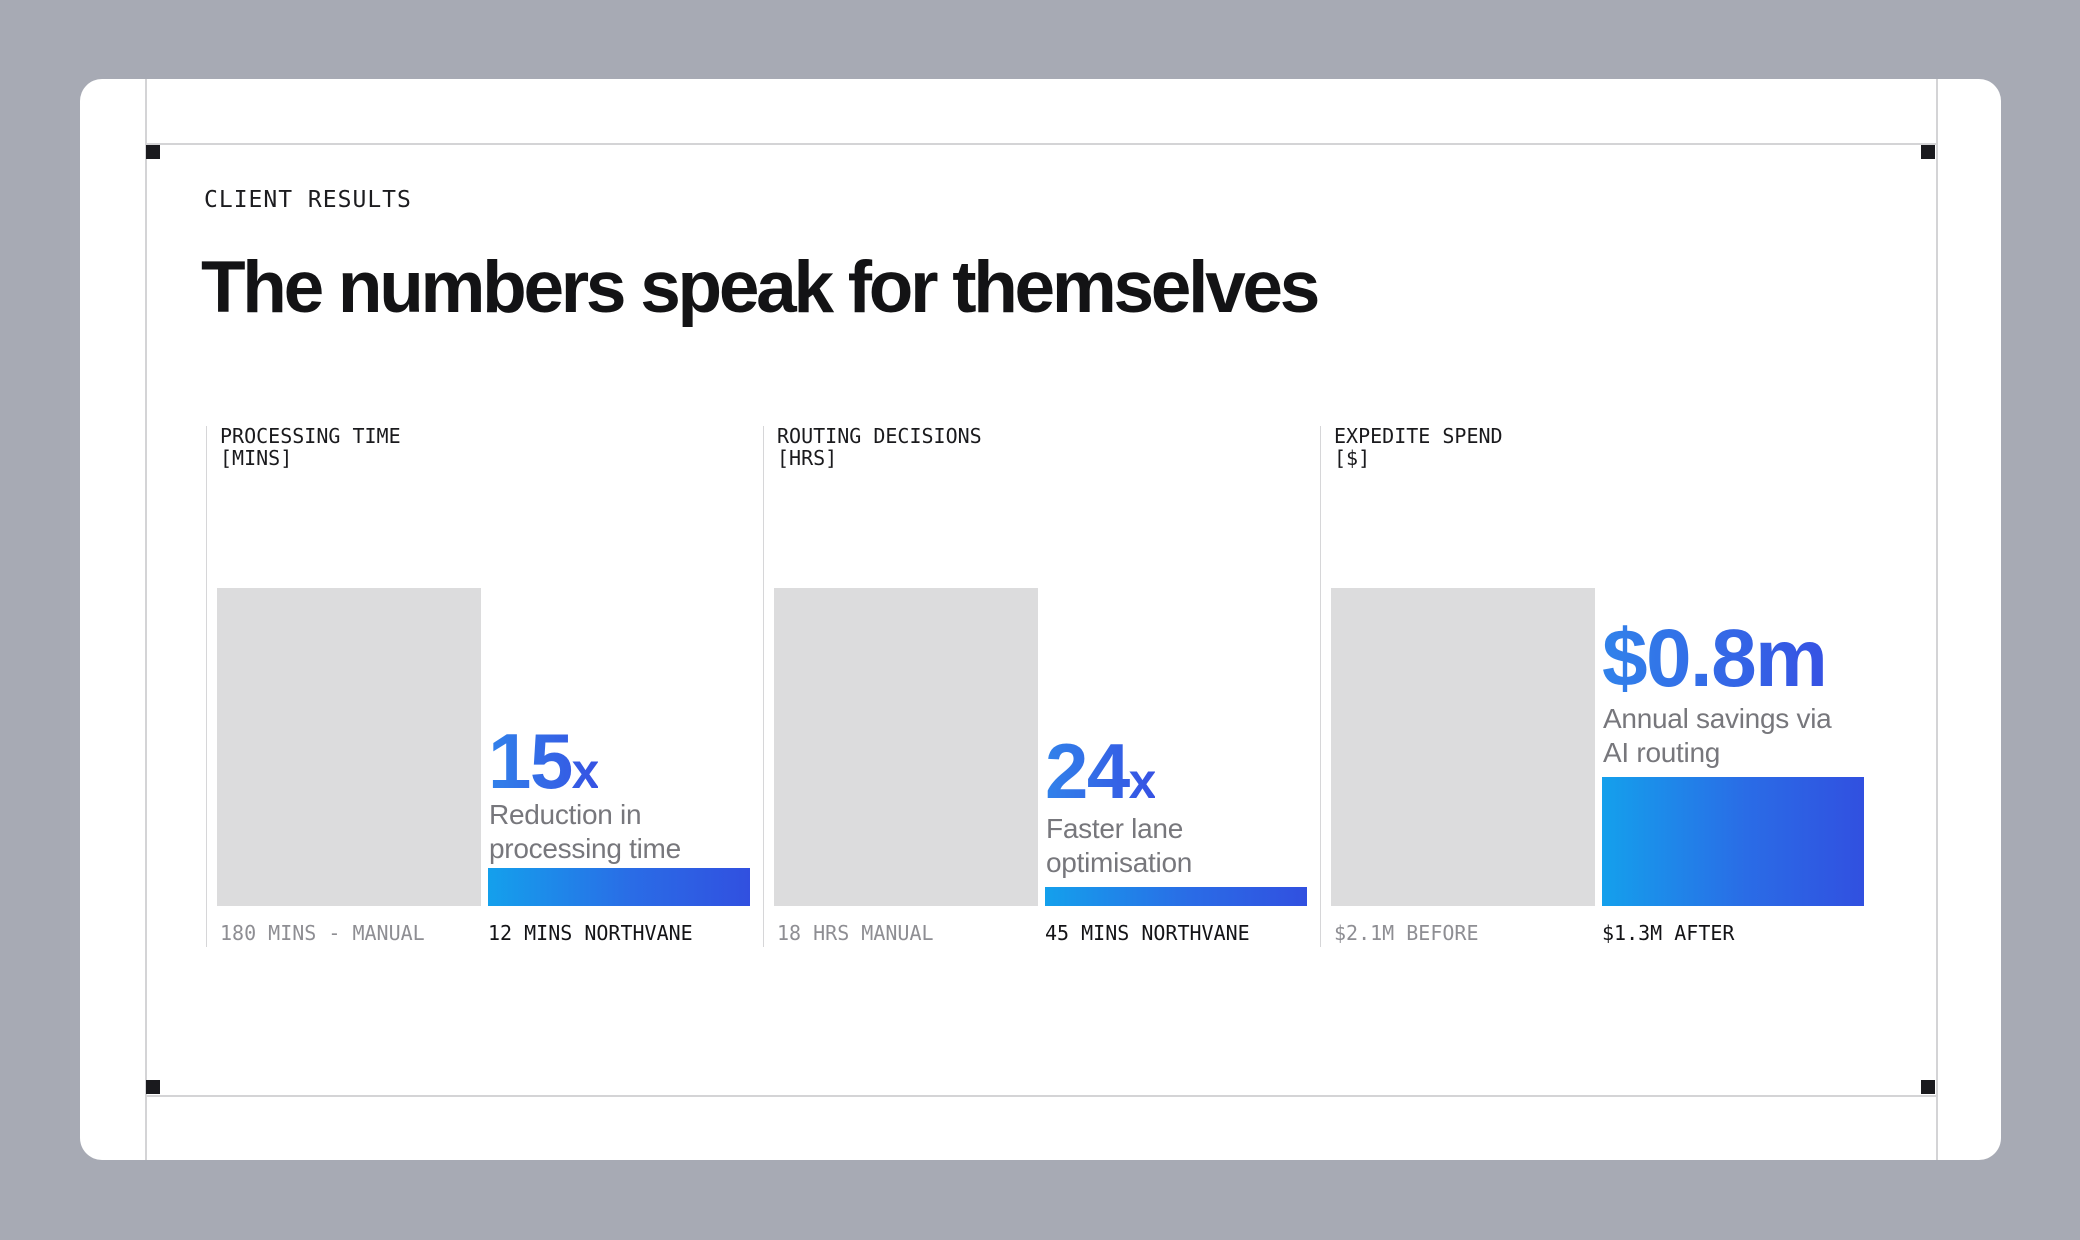 This screenshot has width=2080, height=1240. What do you see at coordinates (153, 1087) in the screenshot?
I see `selection-handle-bottom-left` at bounding box center [153, 1087].